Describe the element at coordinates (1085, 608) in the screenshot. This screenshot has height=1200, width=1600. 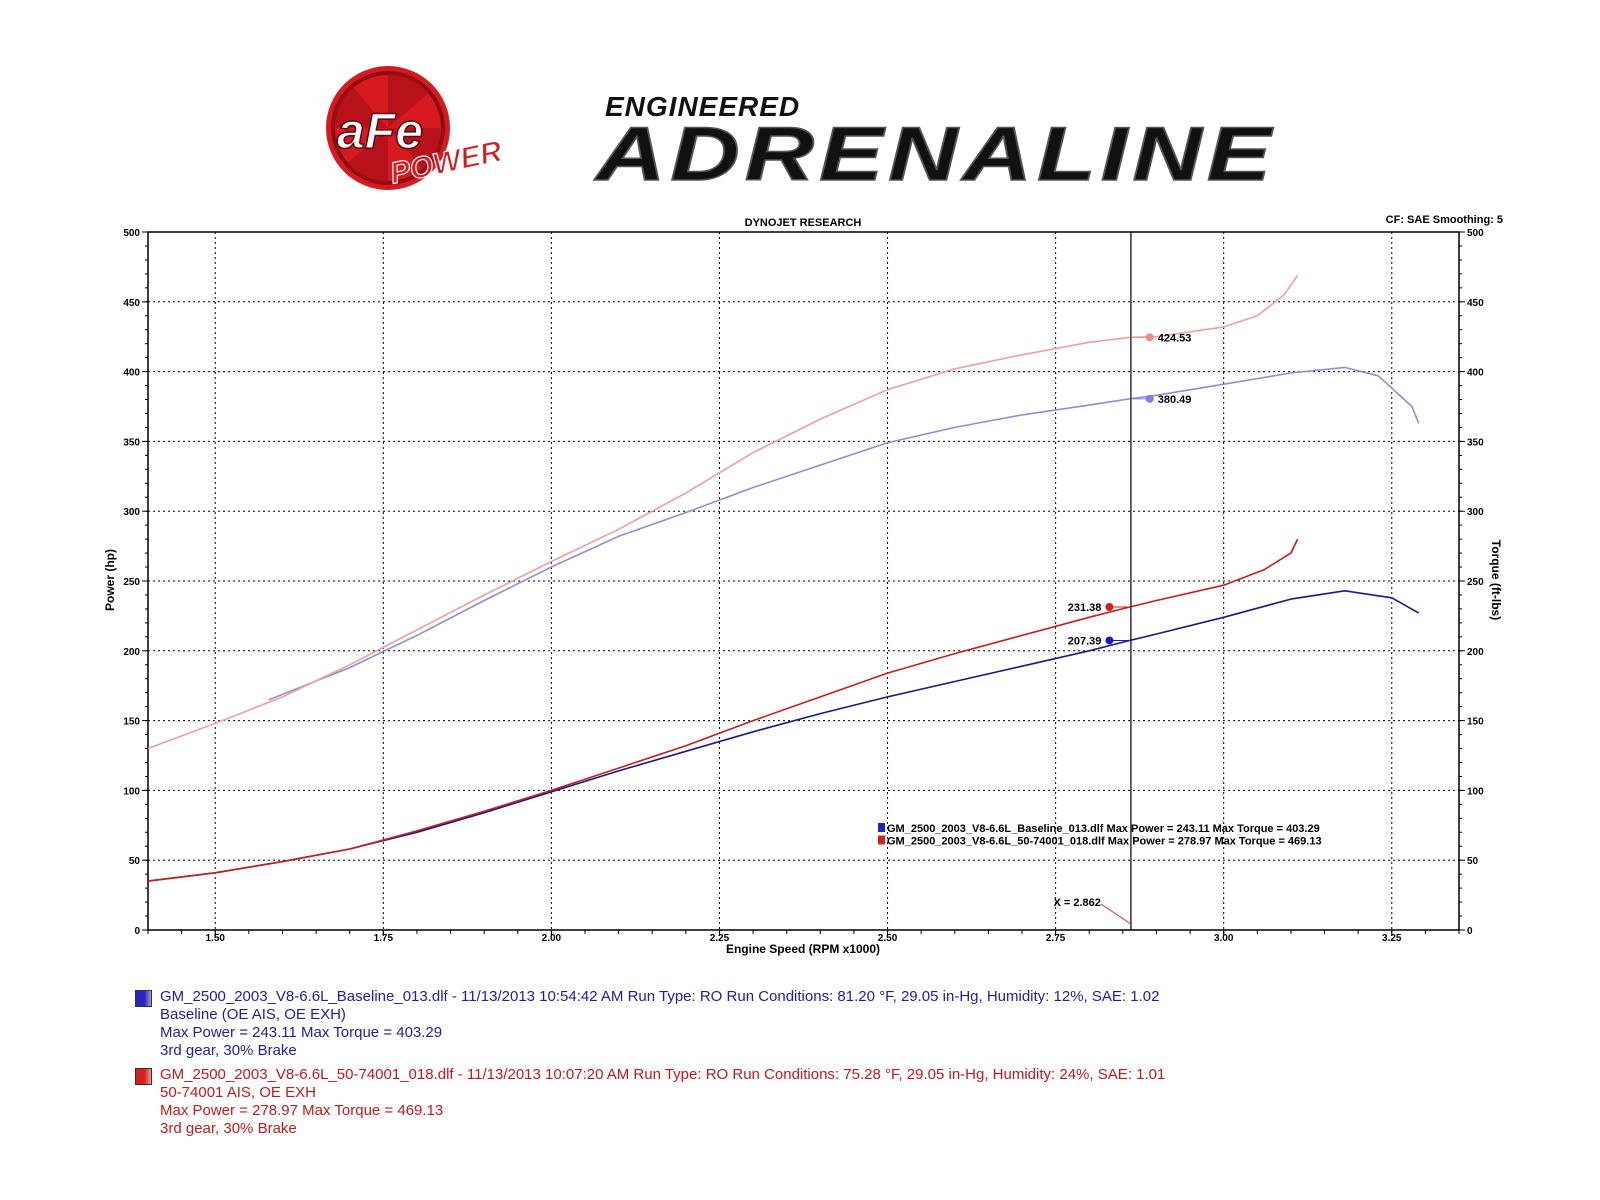
I see `marker-label: 231.38` at that location.